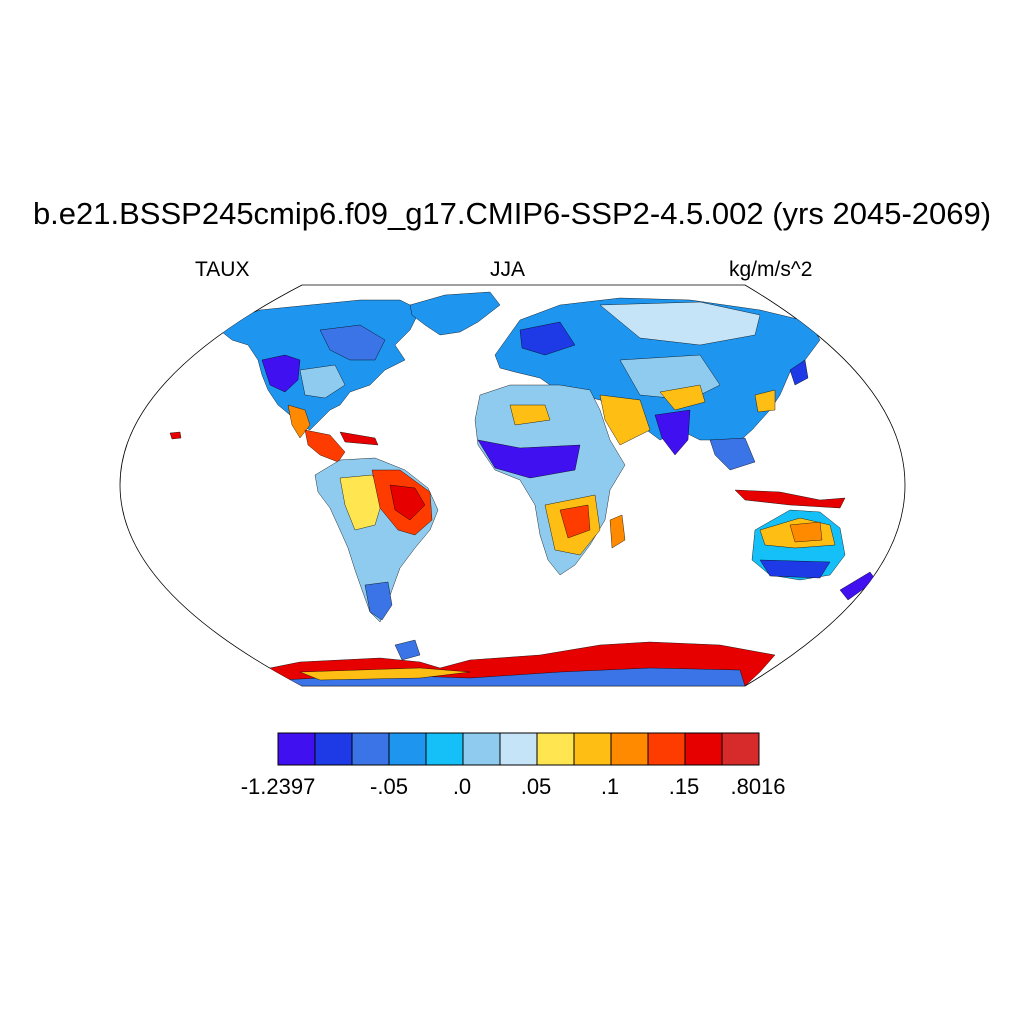 The image size is (1024, 1024). What do you see at coordinates (617, 531) in the screenshot?
I see `madagascar` at bounding box center [617, 531].